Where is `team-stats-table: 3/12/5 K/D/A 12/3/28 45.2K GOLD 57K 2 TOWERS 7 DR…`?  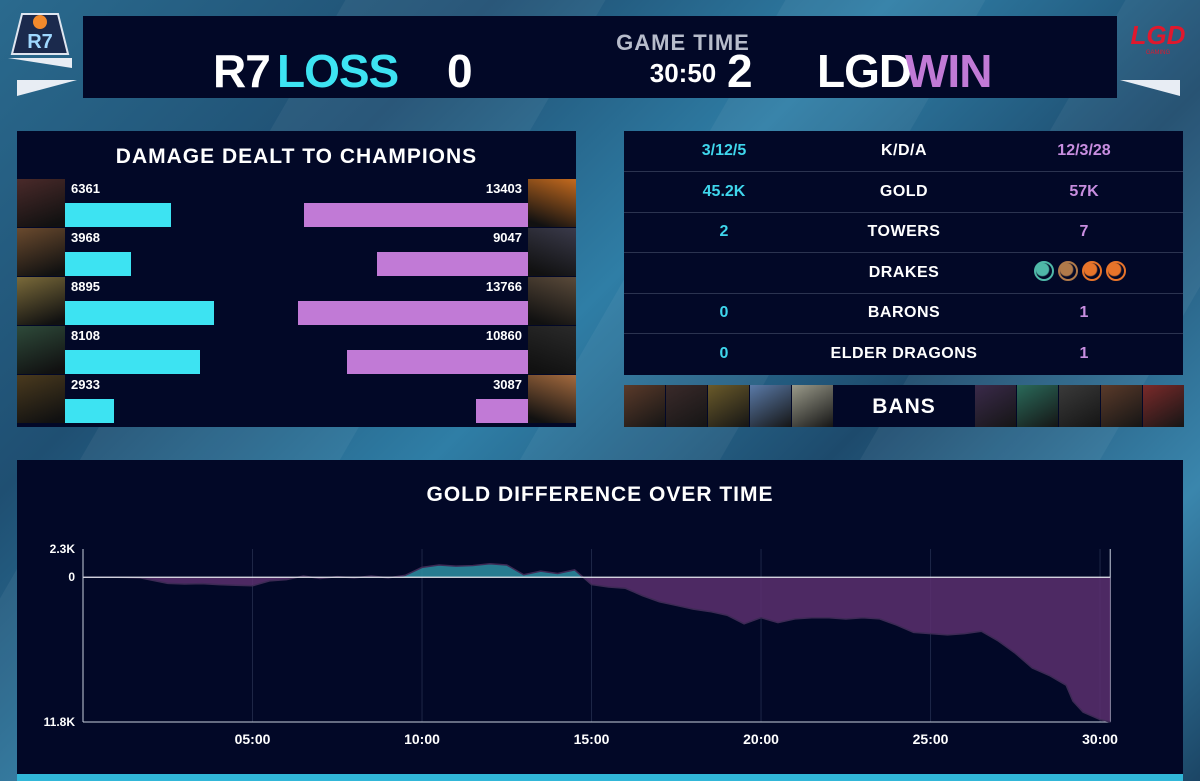 team-stats-table: 3/12/5 K/D/A 12/3/28 45.2K GOLD 57K 2 TOWERS 7 DR… is located at coordinates (903, 253).